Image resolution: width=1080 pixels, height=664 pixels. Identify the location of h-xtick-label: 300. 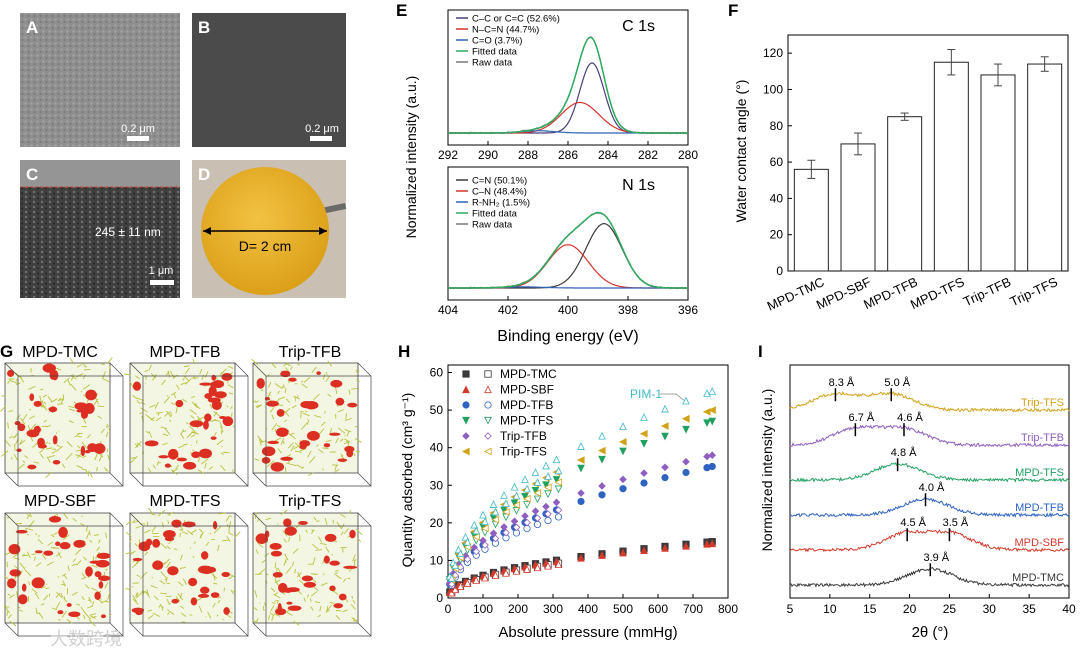
(553, 609).